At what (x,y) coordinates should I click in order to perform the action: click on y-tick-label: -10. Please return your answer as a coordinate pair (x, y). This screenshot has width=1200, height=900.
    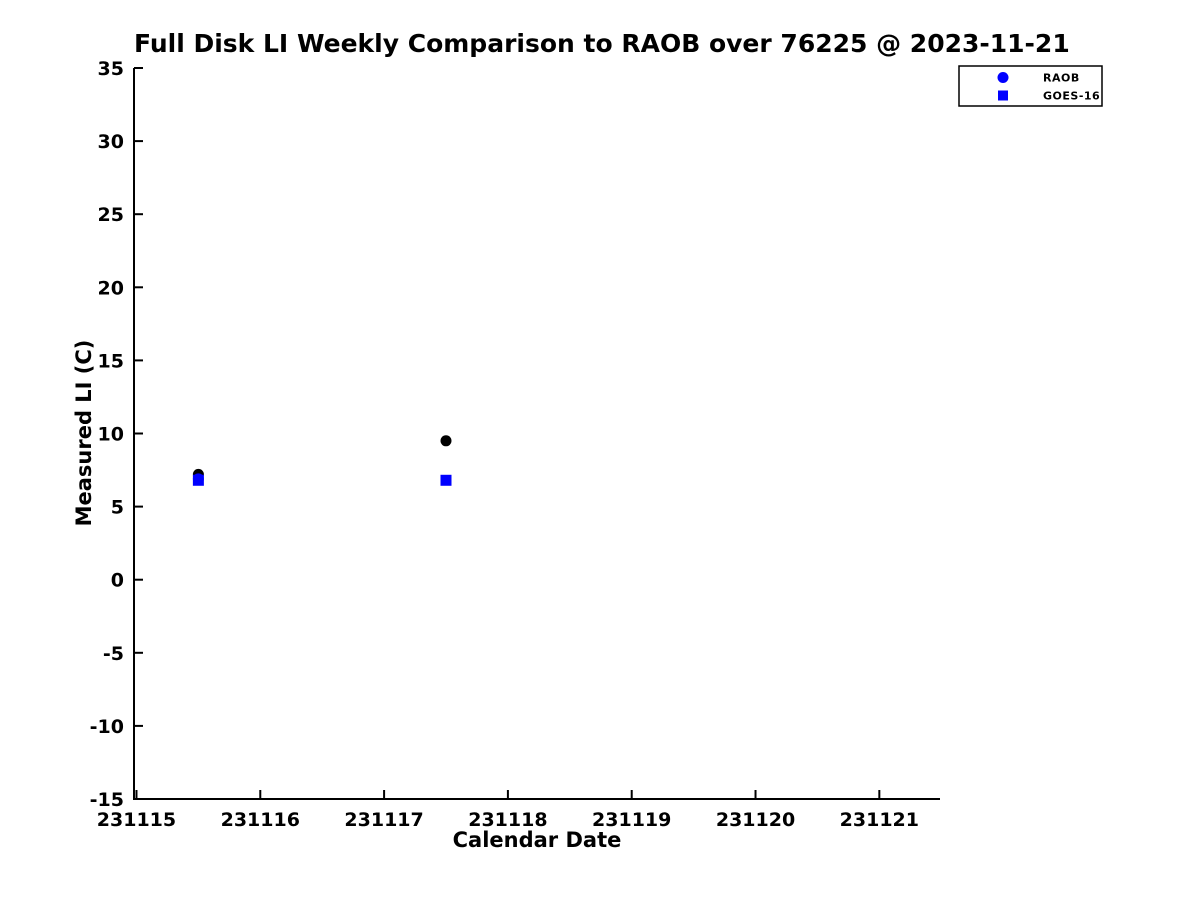
    Looking at the image, I should click on (107, 727).